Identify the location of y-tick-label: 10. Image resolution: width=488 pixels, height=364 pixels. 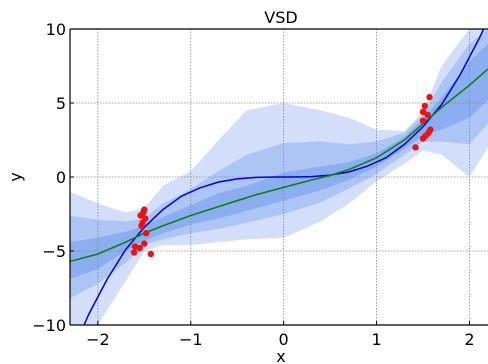
(56, 29).